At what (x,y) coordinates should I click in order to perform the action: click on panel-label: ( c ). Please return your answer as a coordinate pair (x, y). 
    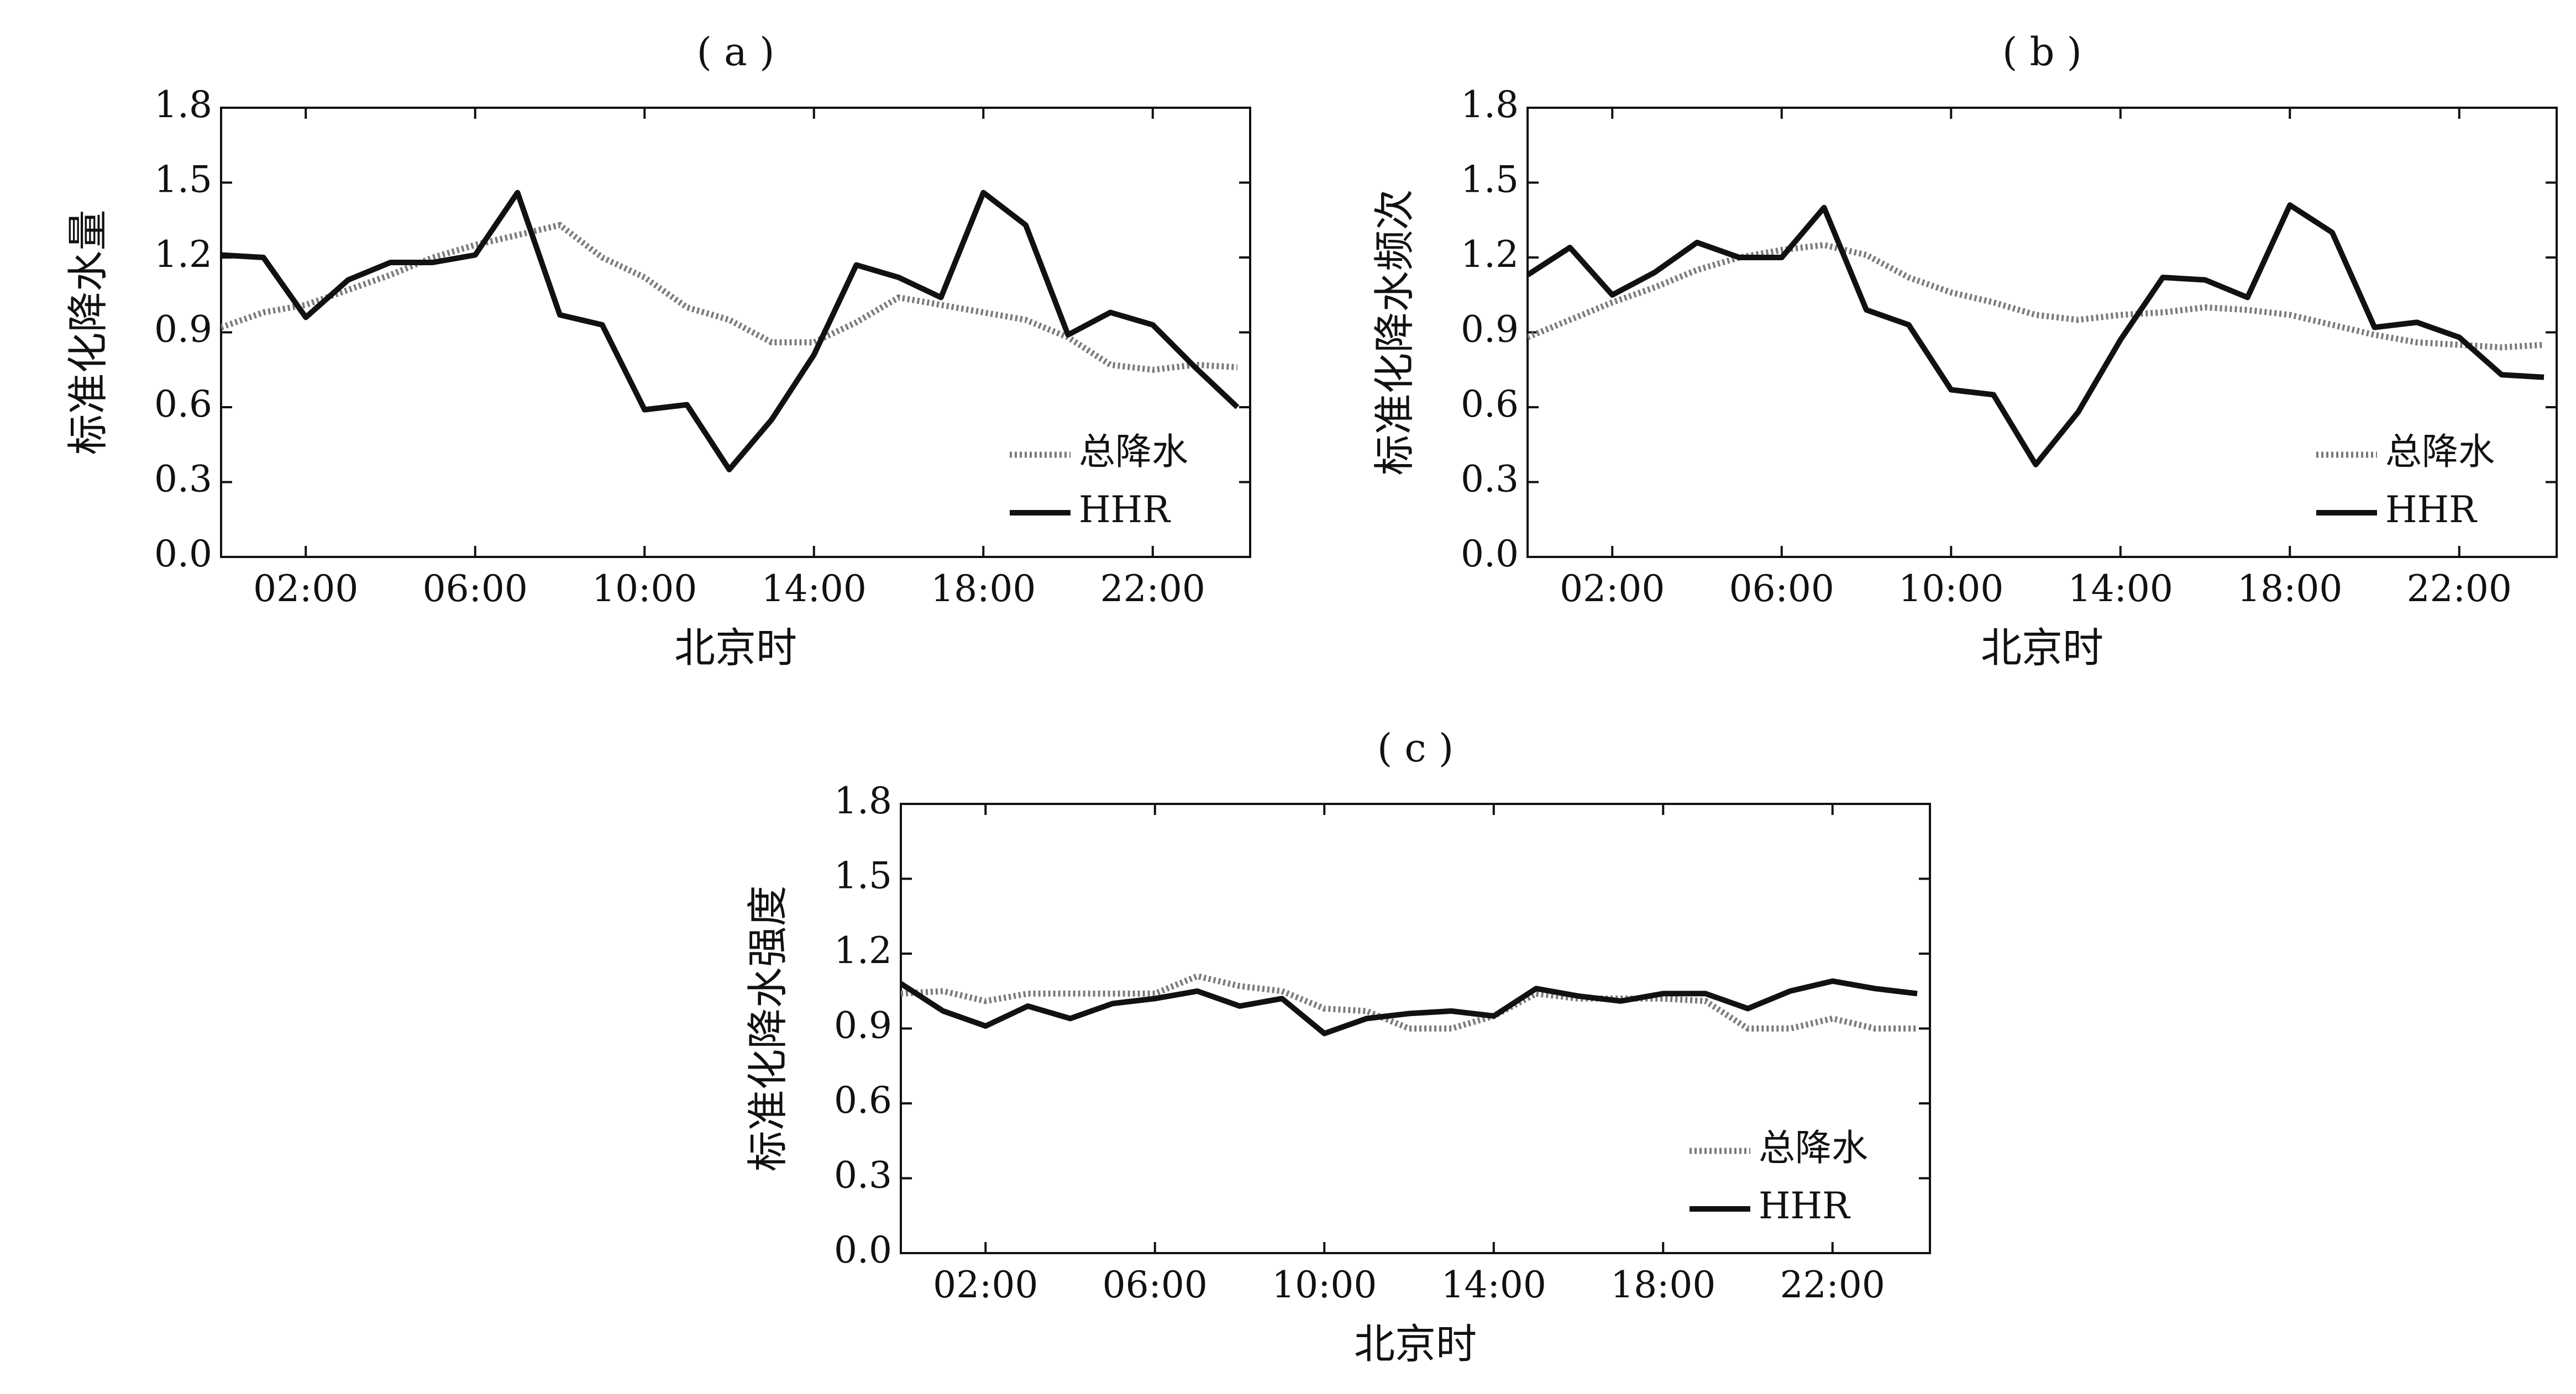
    Looking at the image, I should click on (1415, 748).